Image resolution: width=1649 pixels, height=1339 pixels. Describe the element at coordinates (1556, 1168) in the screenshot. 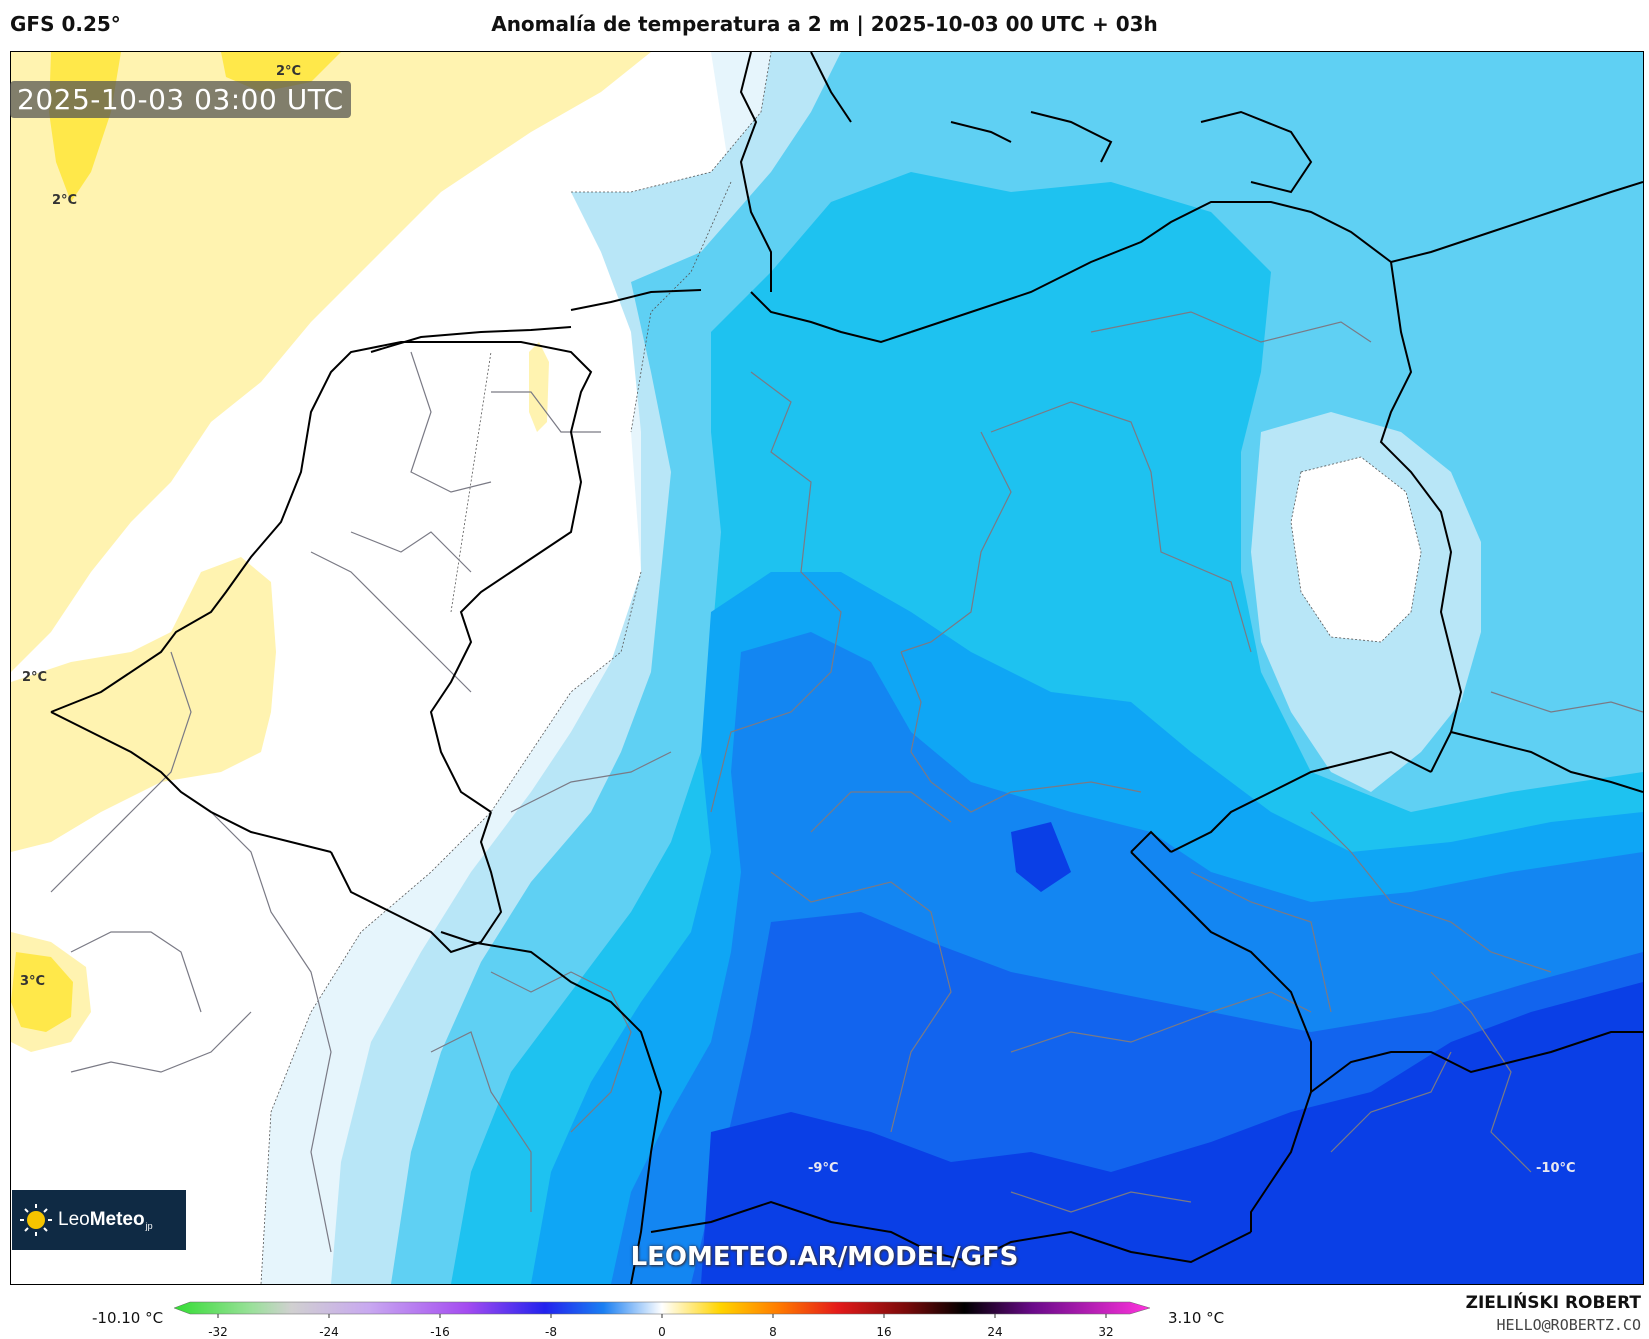

I see `contour-label: -10°C` at that location.